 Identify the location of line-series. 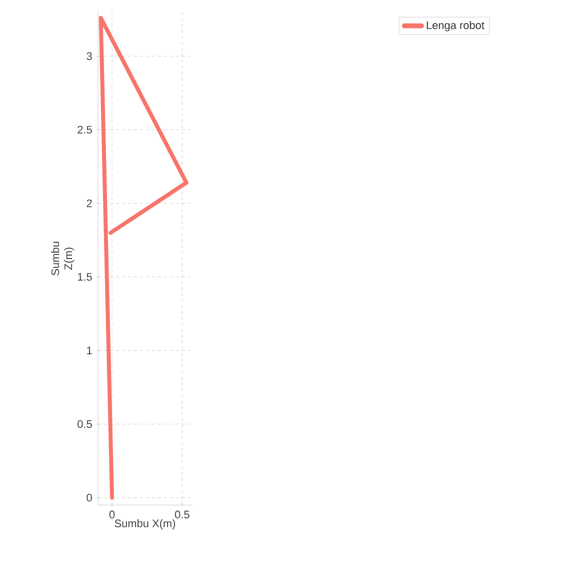
(143, 258).